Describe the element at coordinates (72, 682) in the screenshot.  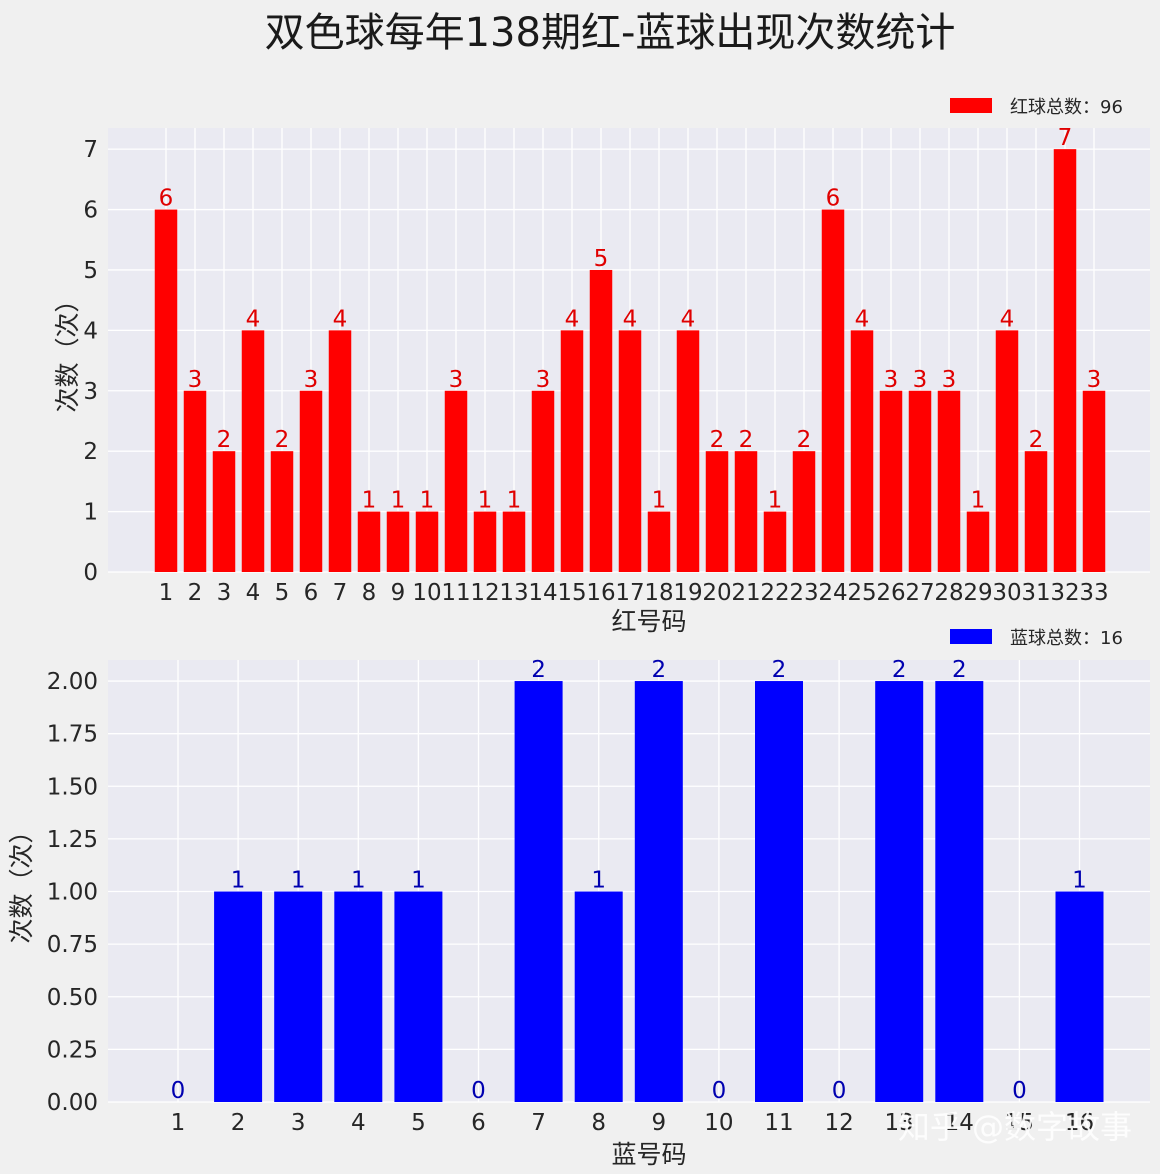
I see `y-tick-label: 2.00` at that location.